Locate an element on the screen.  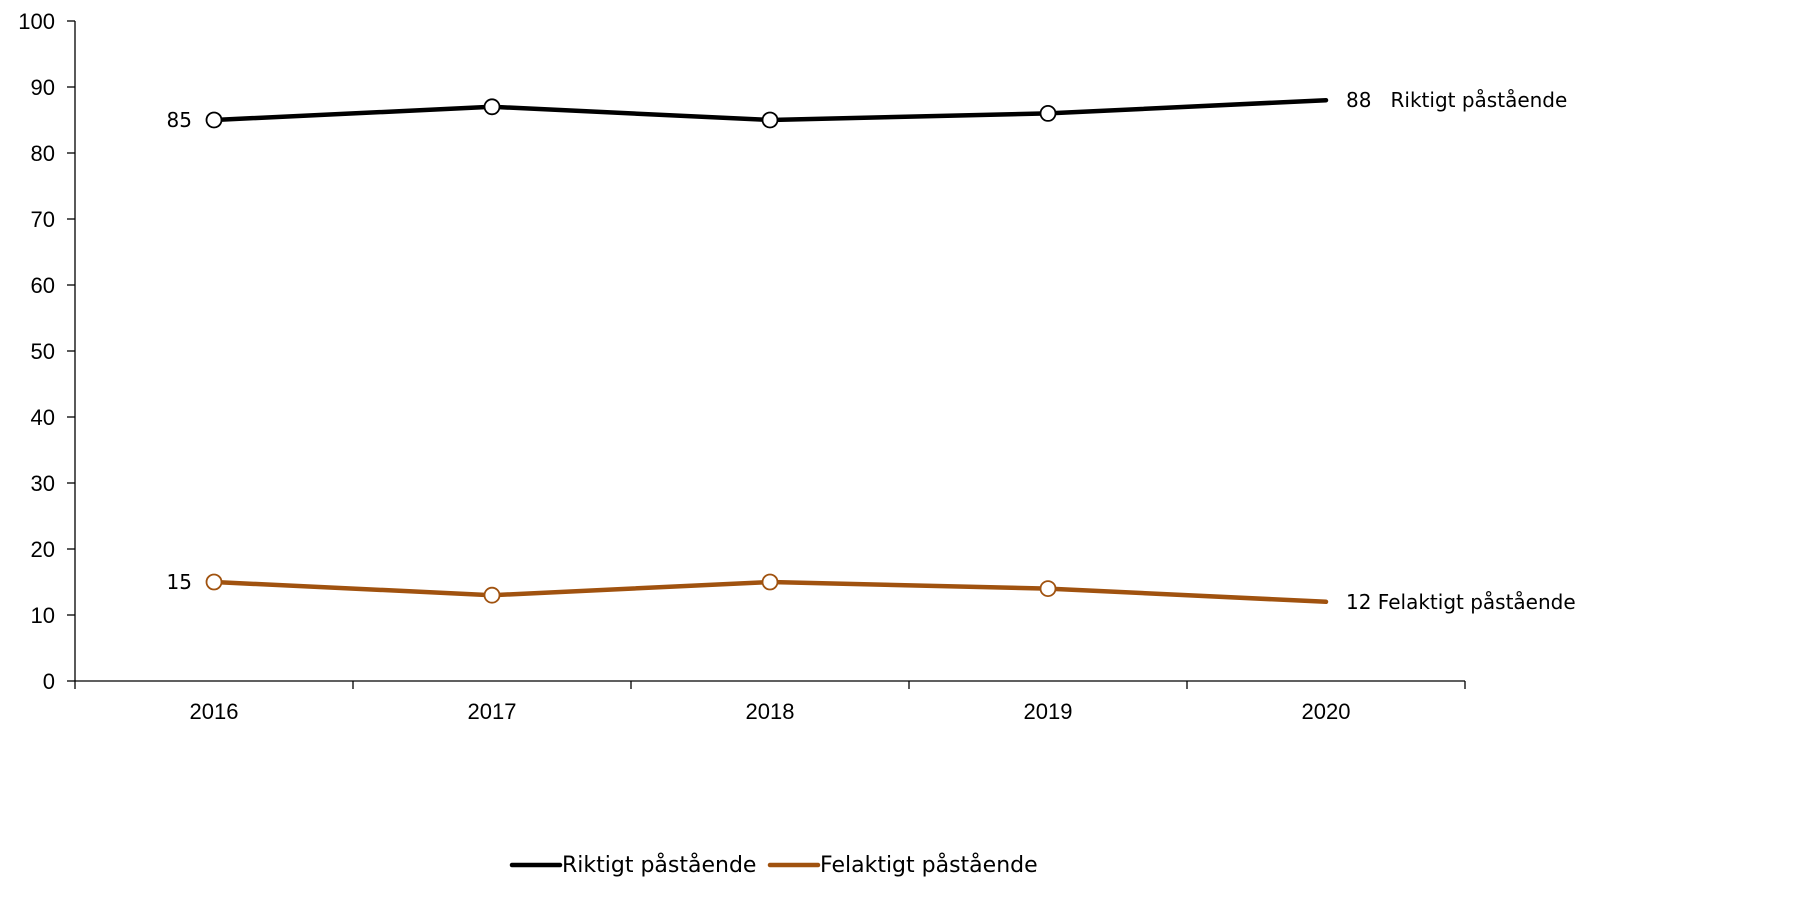
x-axis: 2016 2017 2018 2019 2020 is located at coordinates (770, 702).